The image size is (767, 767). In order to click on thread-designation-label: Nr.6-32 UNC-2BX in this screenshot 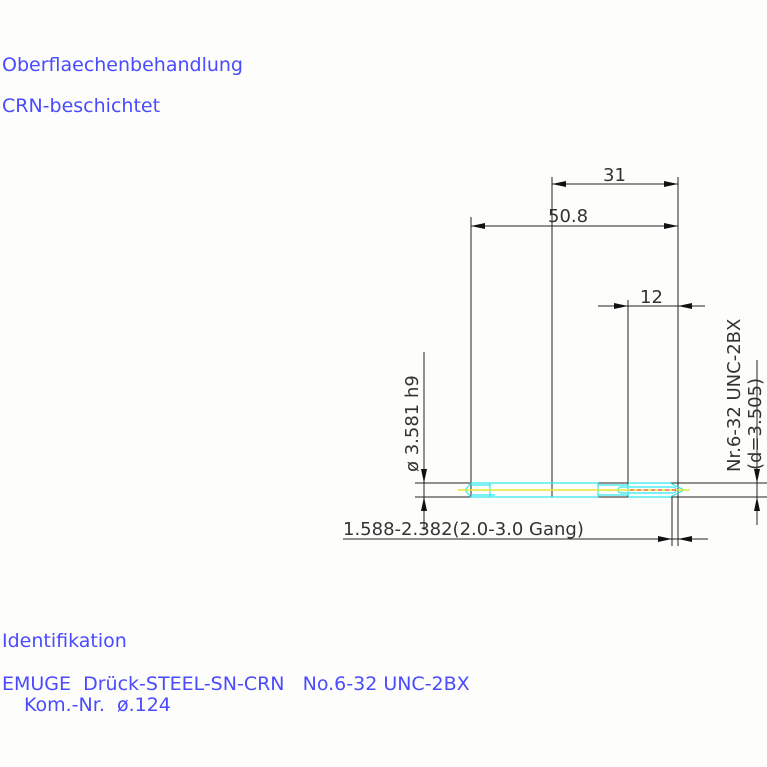, I will do `click(734, 395)`.